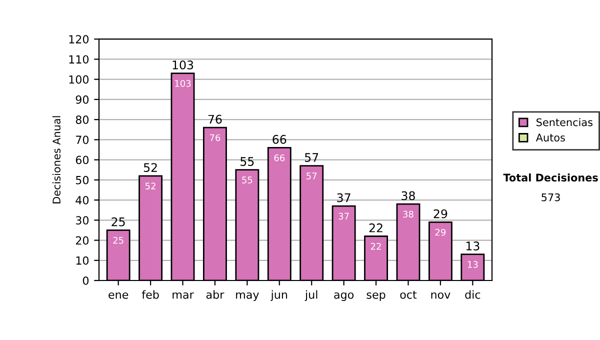  Describe the element at coordinates (311, 176) in the screenshot. I see `data-label: 57` at that location.